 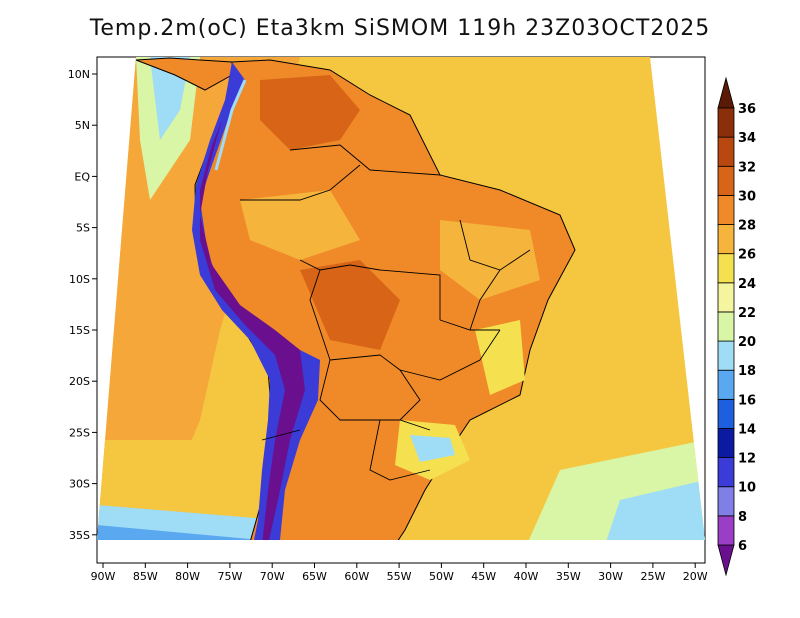 I want to click on lon-tick-label: 20W, so click(x=695, y=576).